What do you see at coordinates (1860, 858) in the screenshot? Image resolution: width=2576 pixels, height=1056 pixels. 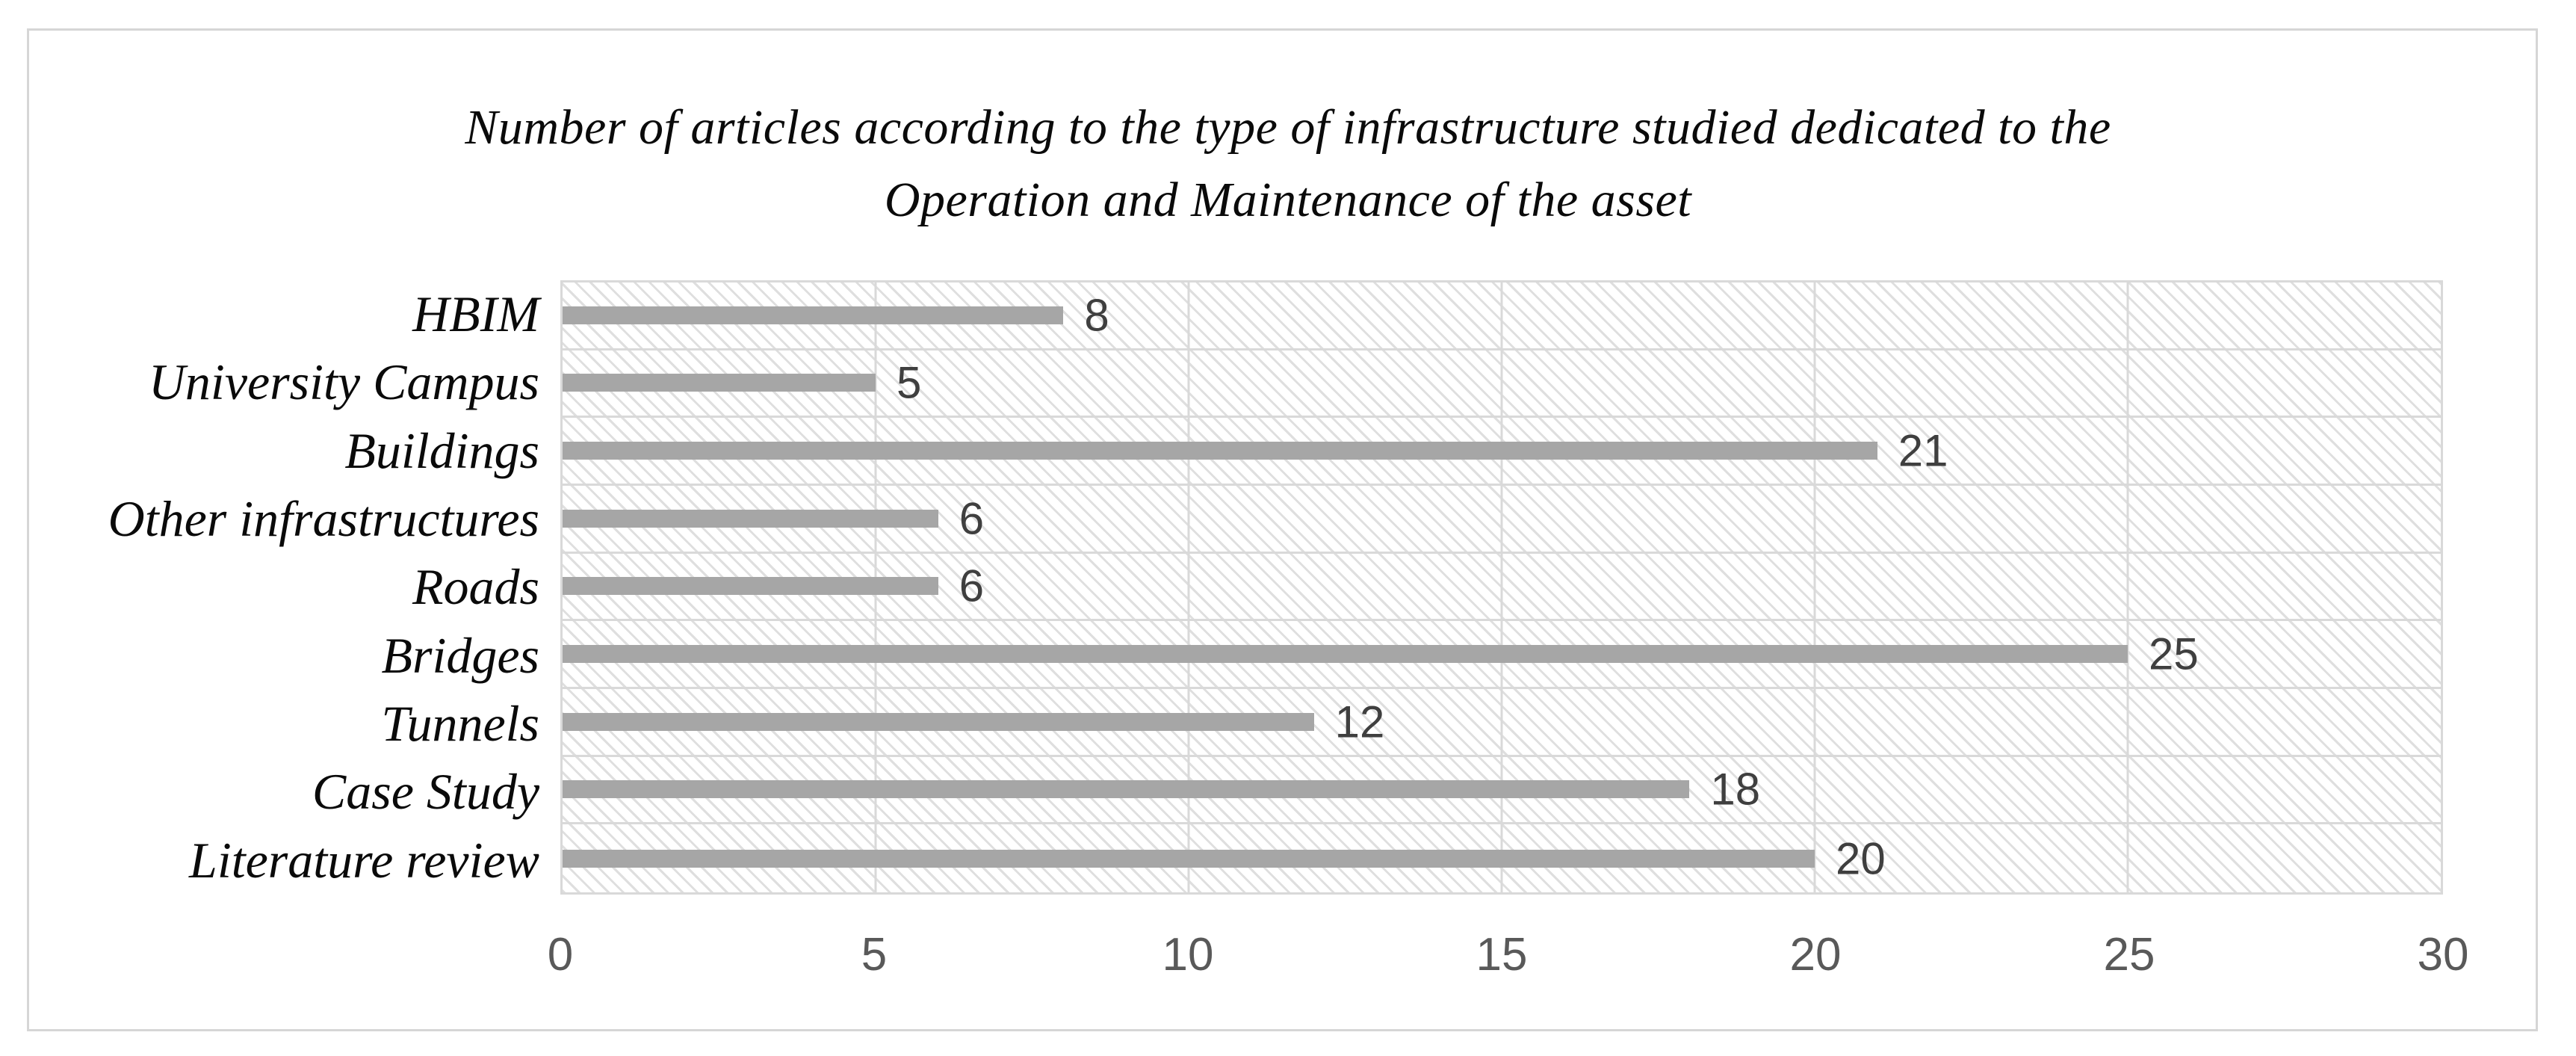 I see `data-label: 20` at bounding box center [1860, 858].